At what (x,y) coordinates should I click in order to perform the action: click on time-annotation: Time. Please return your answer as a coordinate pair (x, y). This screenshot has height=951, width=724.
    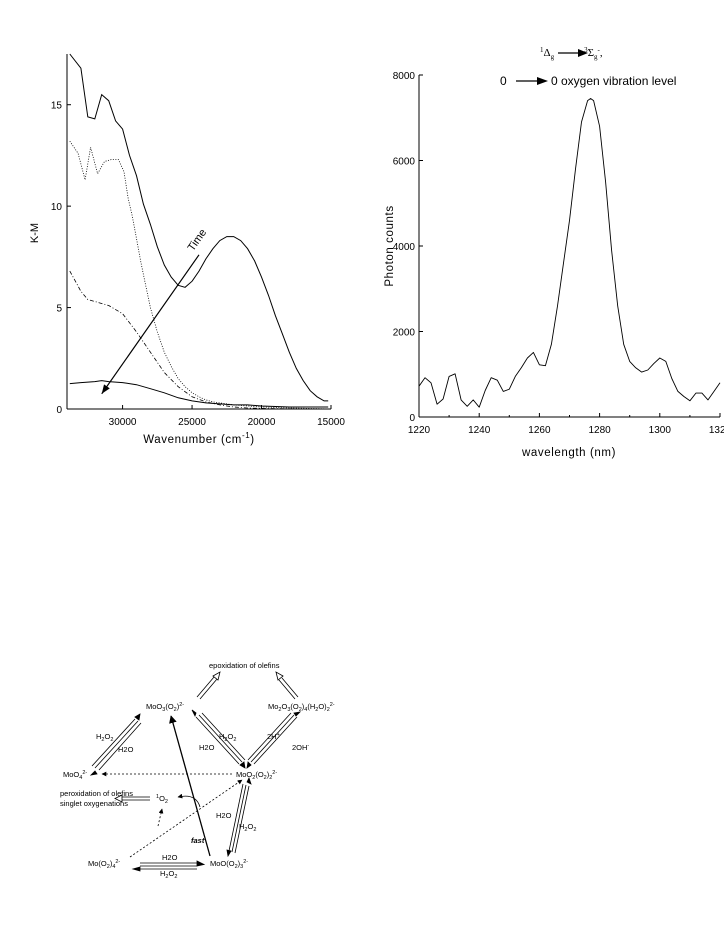
    Looking at the image, I should click on (198, 240).